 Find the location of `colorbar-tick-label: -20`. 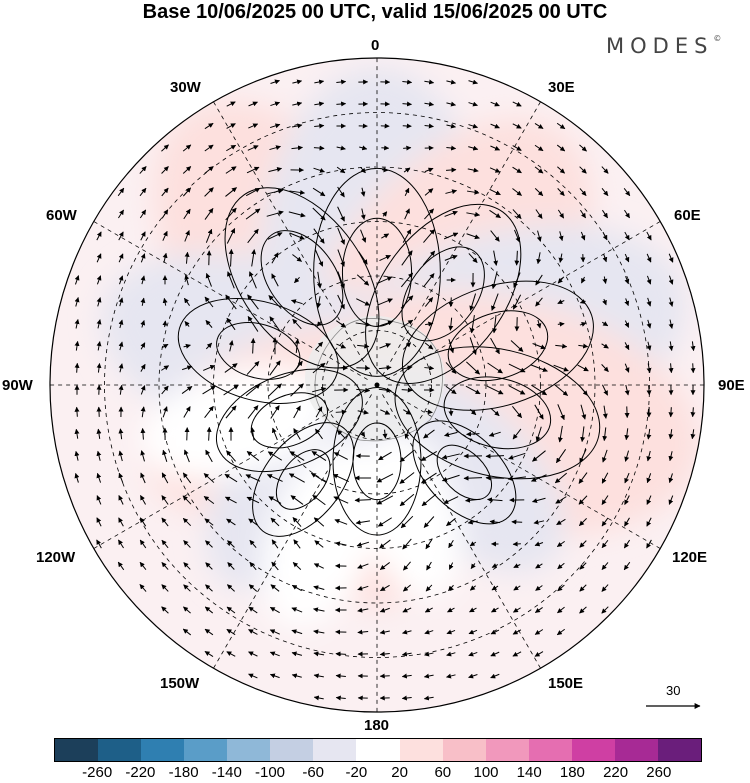

colorbar-tick-label: -20 is located at coordinates (356, 772).